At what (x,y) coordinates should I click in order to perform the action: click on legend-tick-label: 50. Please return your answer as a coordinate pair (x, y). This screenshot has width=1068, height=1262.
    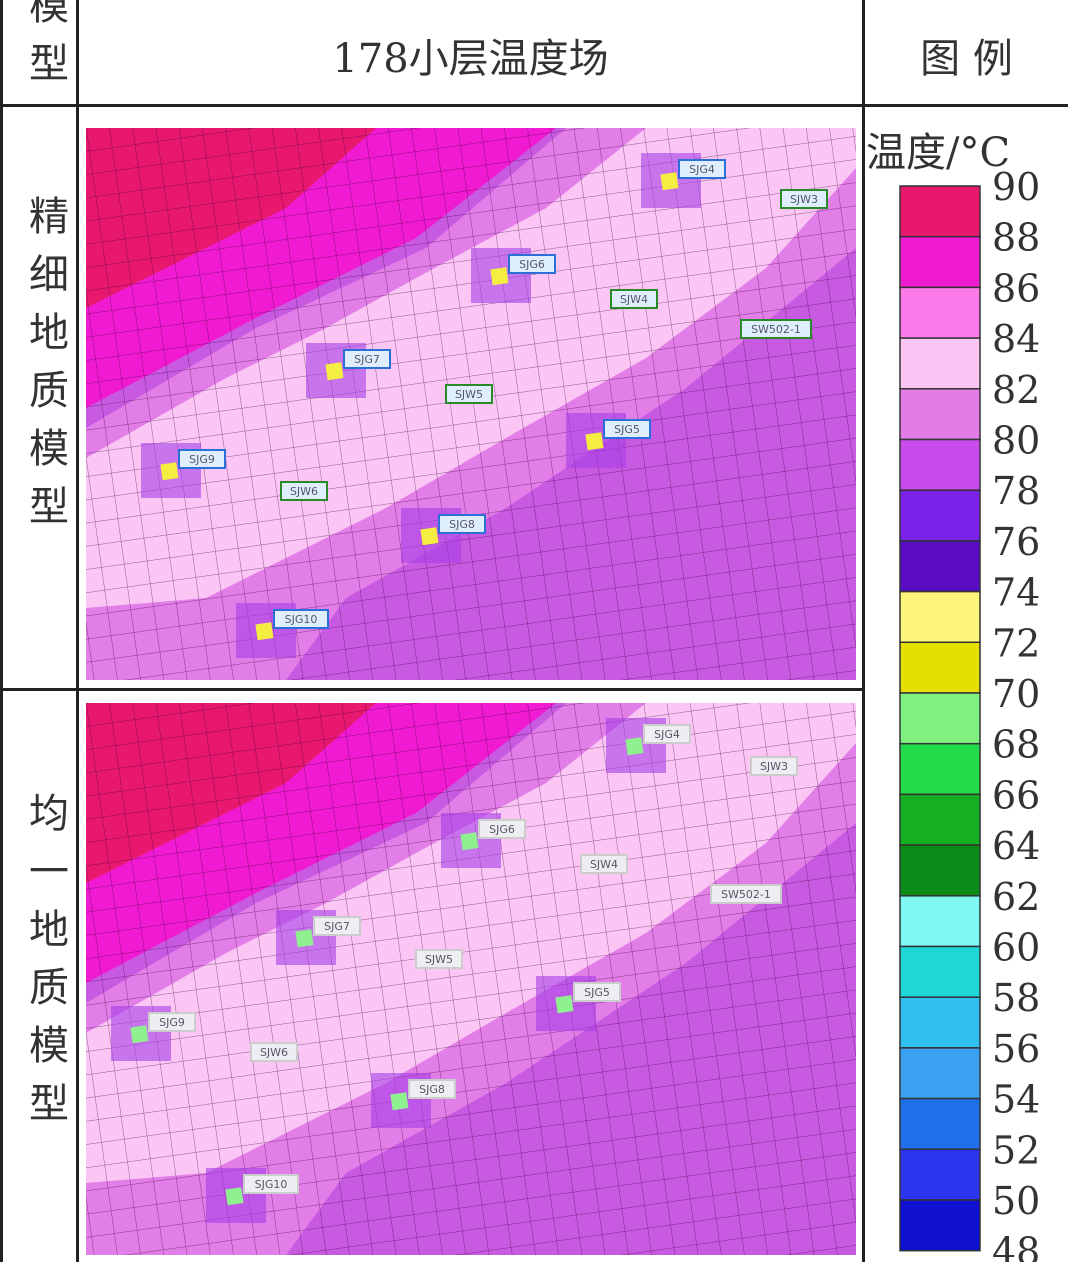
    Looking at the image, I should click on (1016, 1201).